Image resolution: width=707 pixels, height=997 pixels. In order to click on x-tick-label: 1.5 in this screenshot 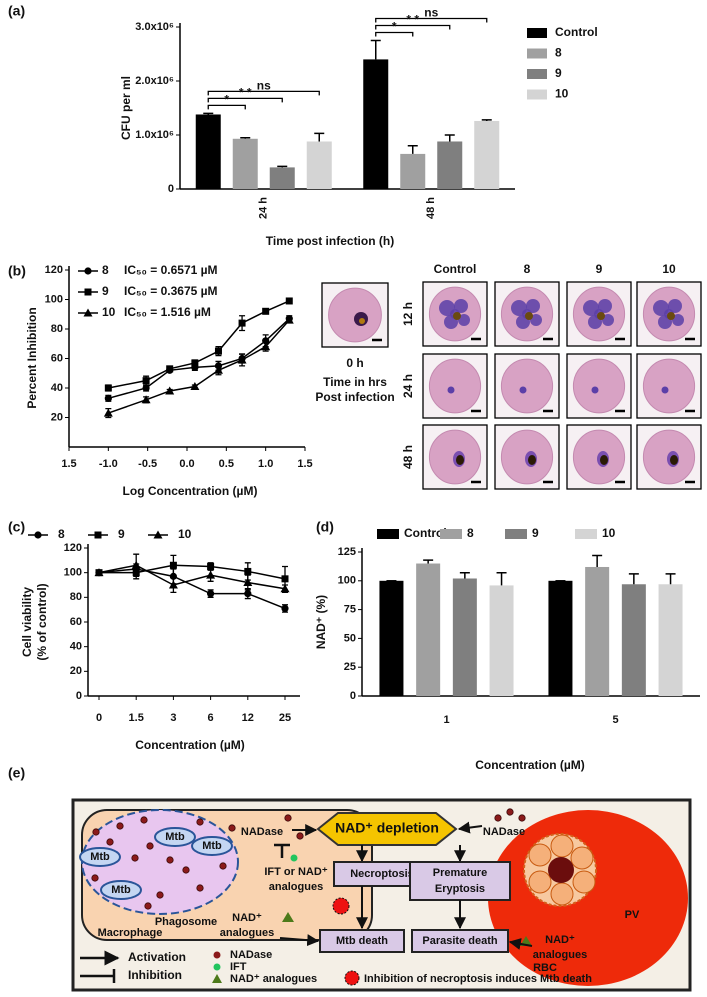, I will do `click(304, 464)`.